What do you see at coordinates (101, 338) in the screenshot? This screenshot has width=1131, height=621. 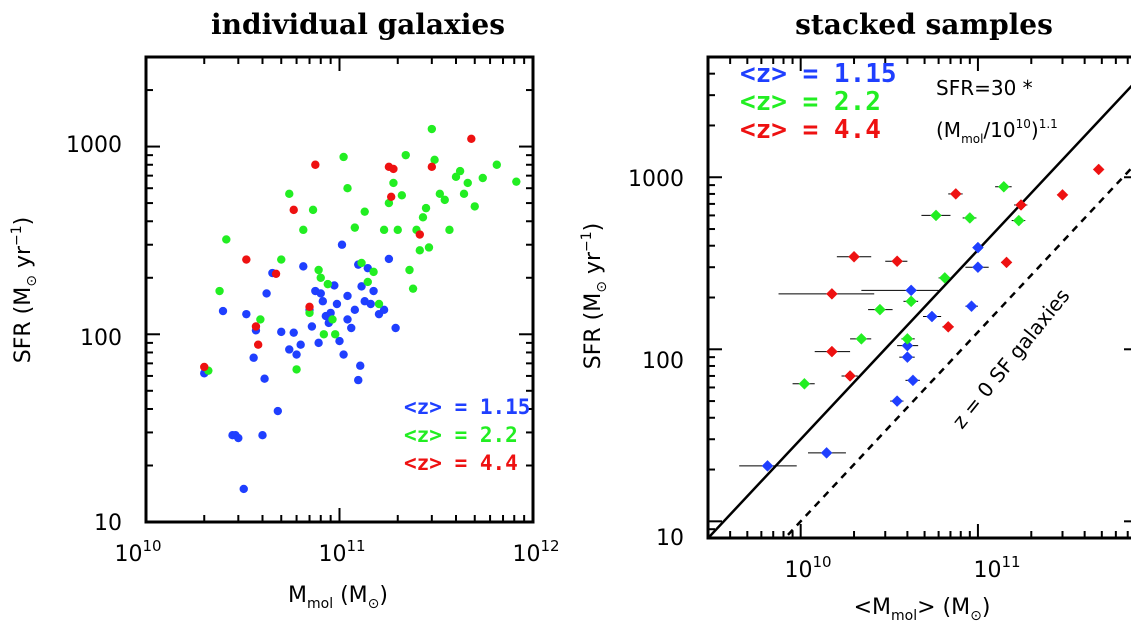 I see `left-ytick-100: 100` at bounding box center [101, 338].